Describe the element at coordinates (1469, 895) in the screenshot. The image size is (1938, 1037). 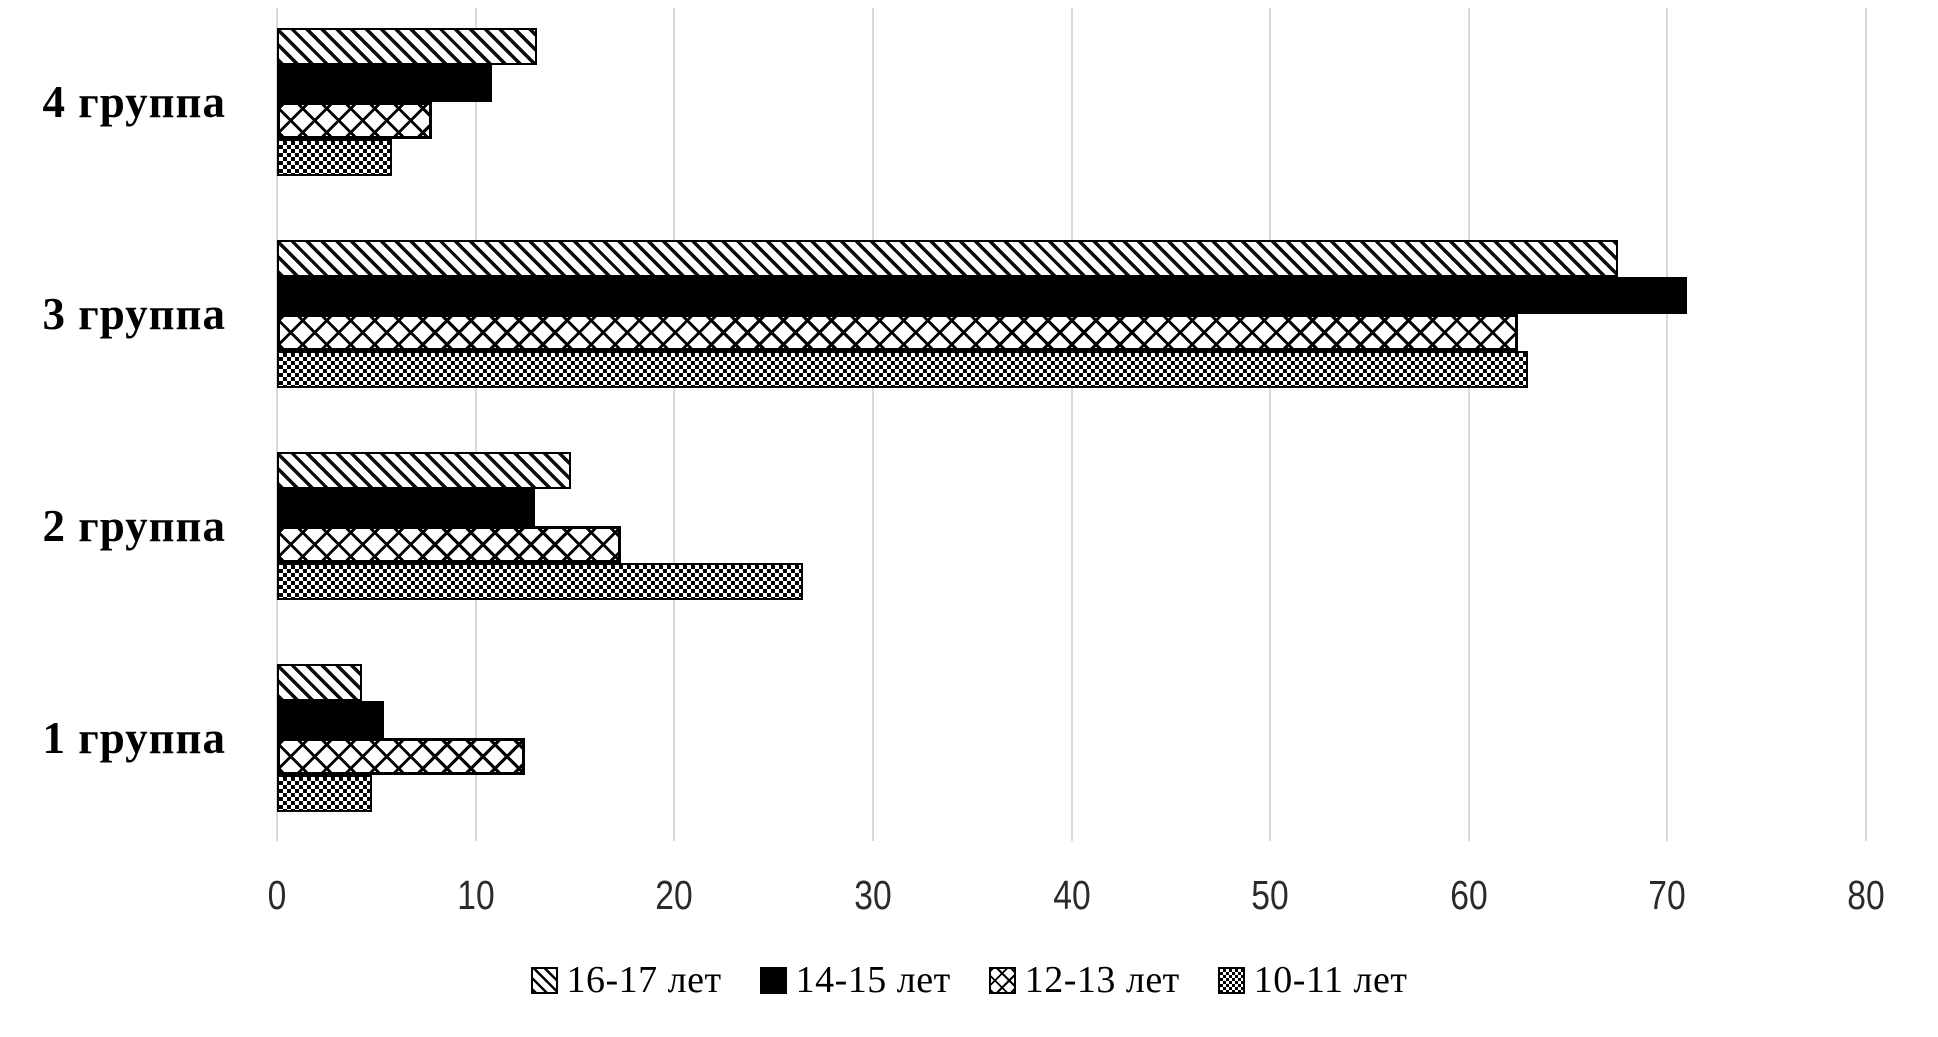
I see `x-tick-label: 60` at that location.